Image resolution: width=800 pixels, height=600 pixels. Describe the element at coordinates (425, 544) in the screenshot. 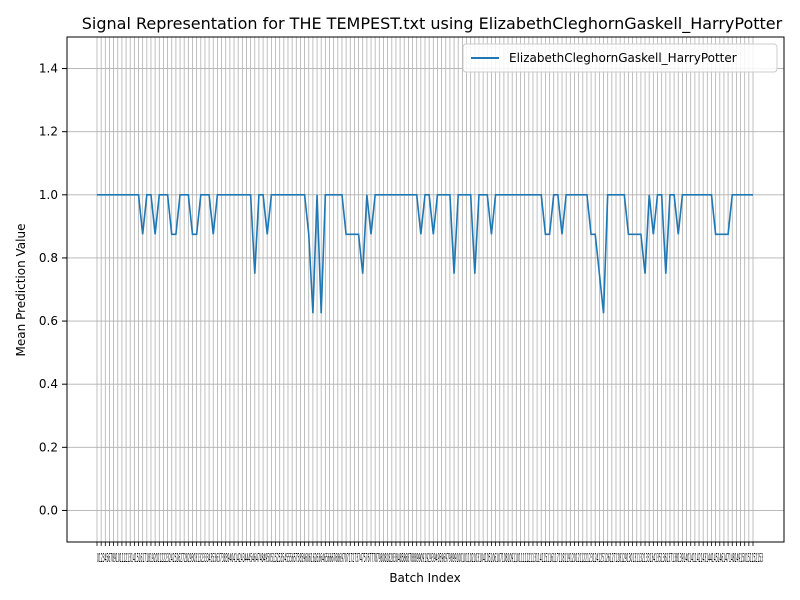

I see `x-axis-ticks` at that location.